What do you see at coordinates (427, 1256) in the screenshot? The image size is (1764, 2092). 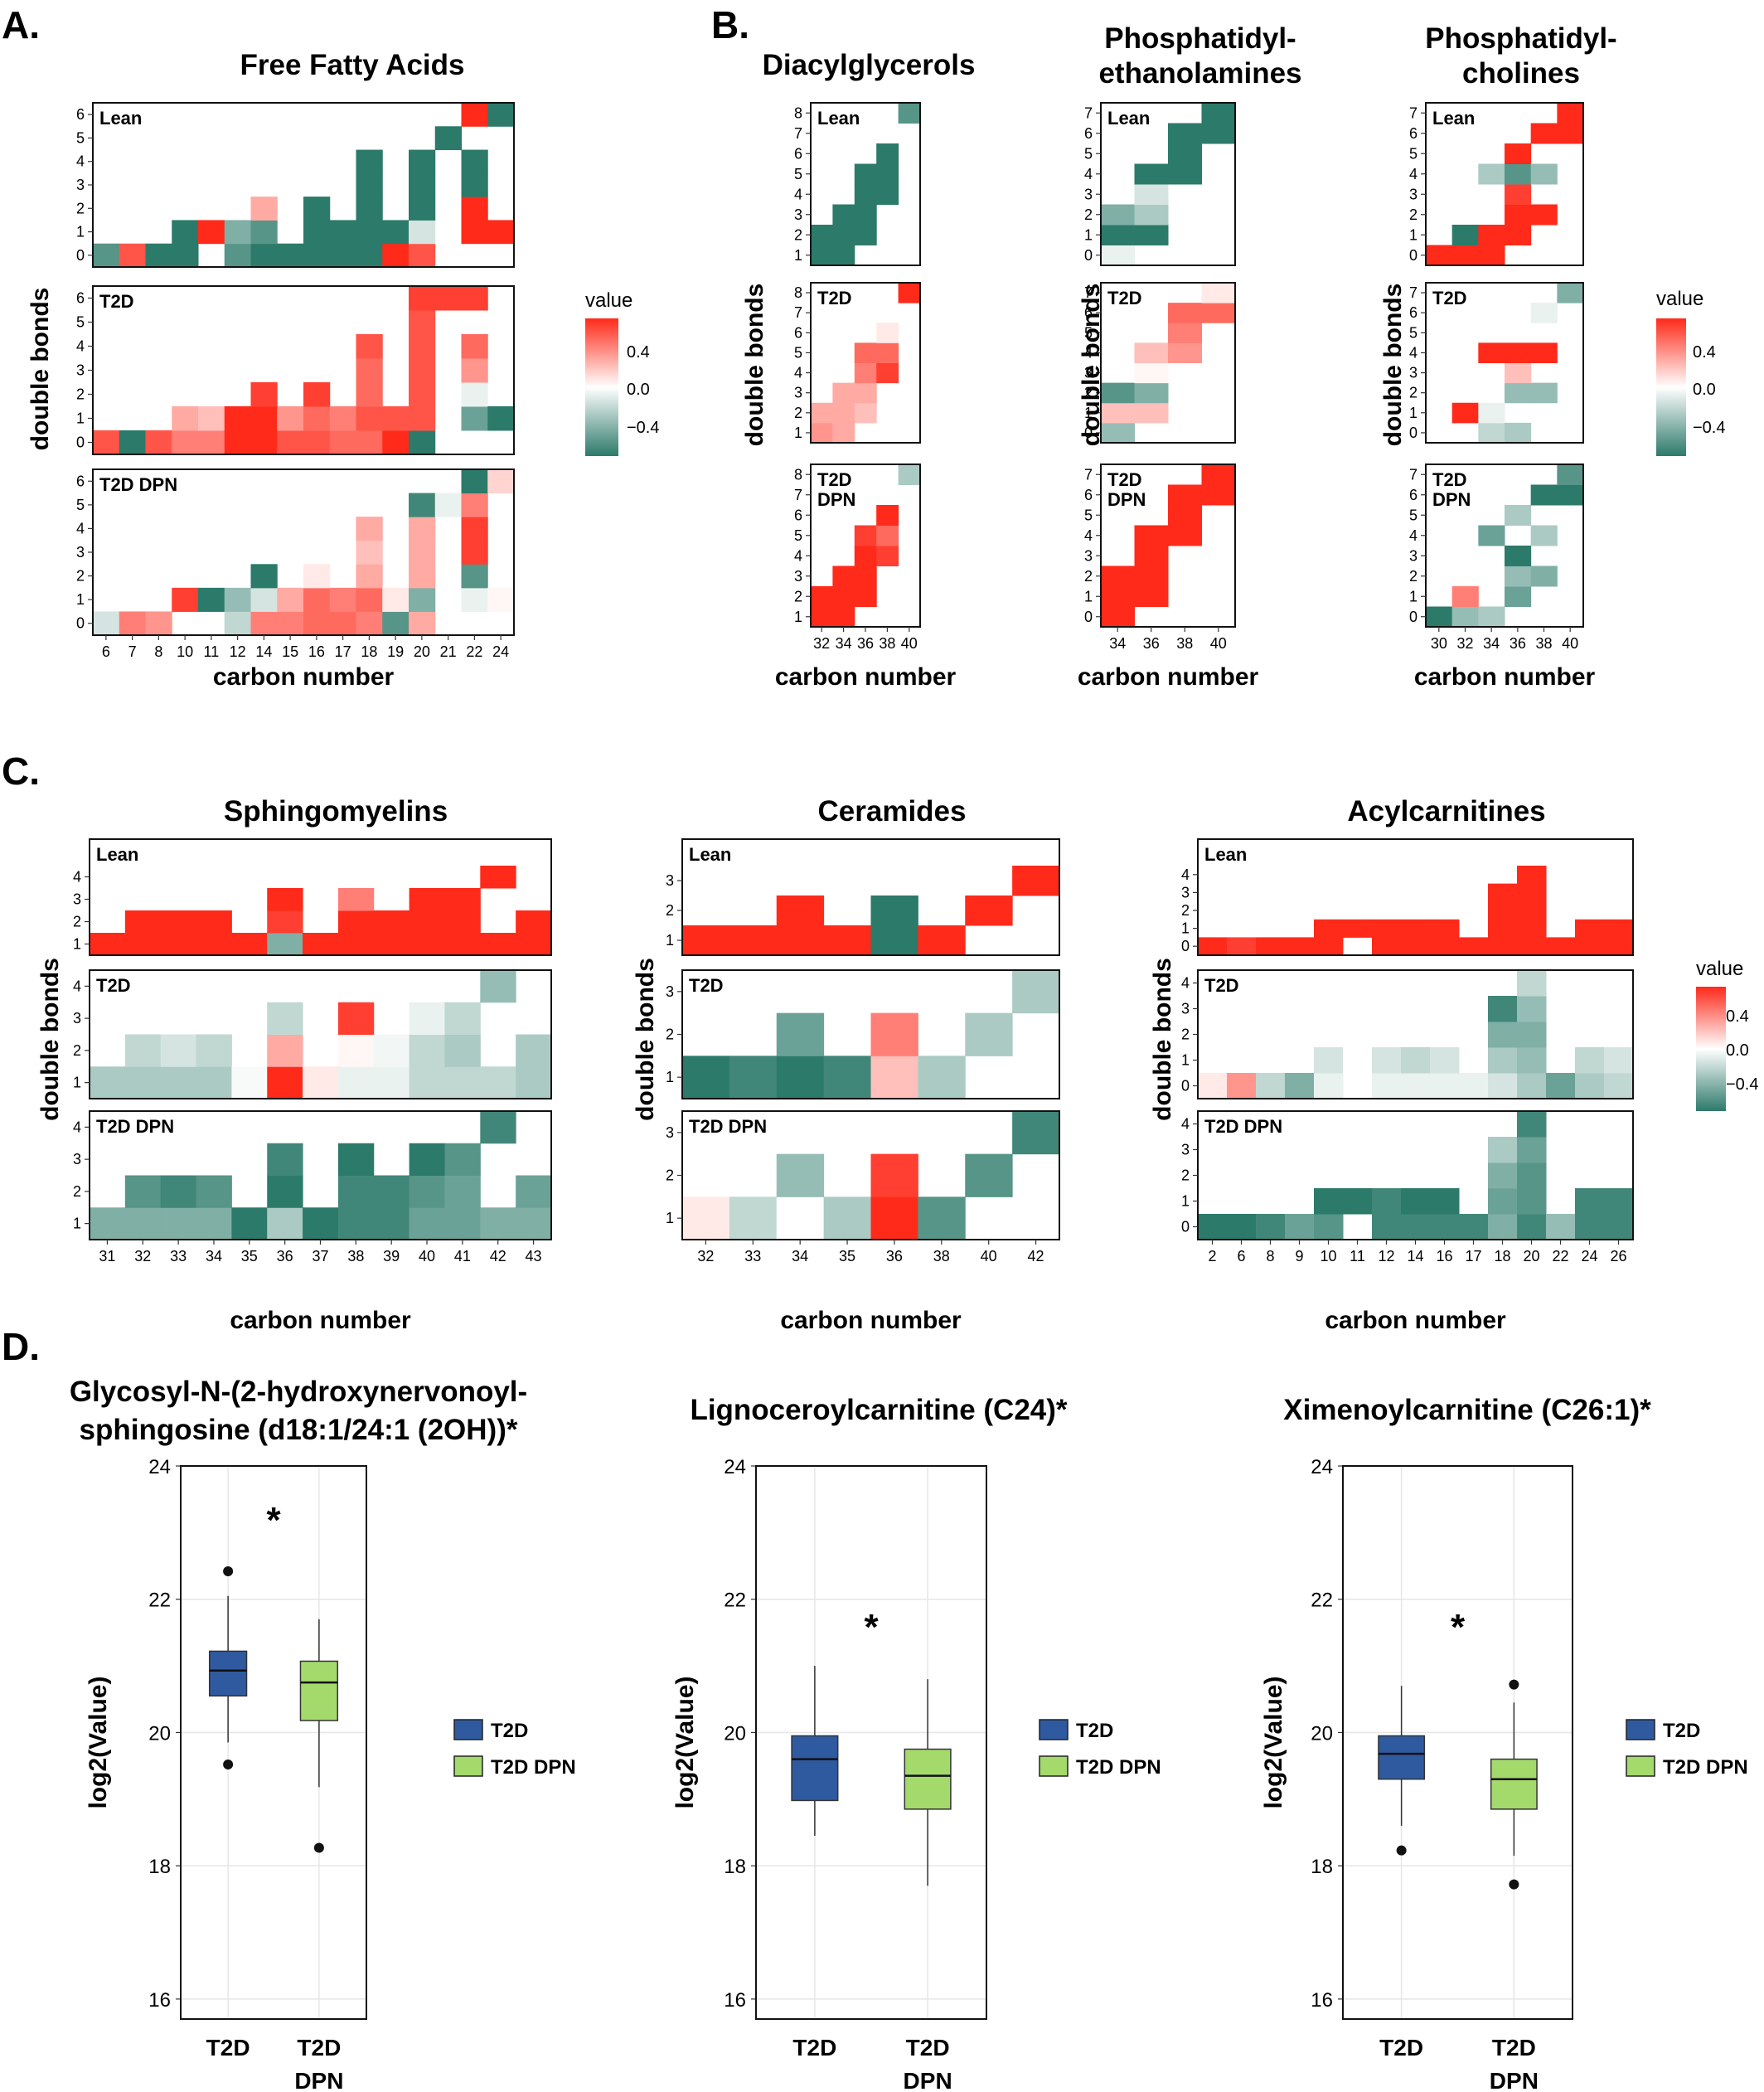 I see `x-tick-label: 40` at bounding box center [427, 1256].